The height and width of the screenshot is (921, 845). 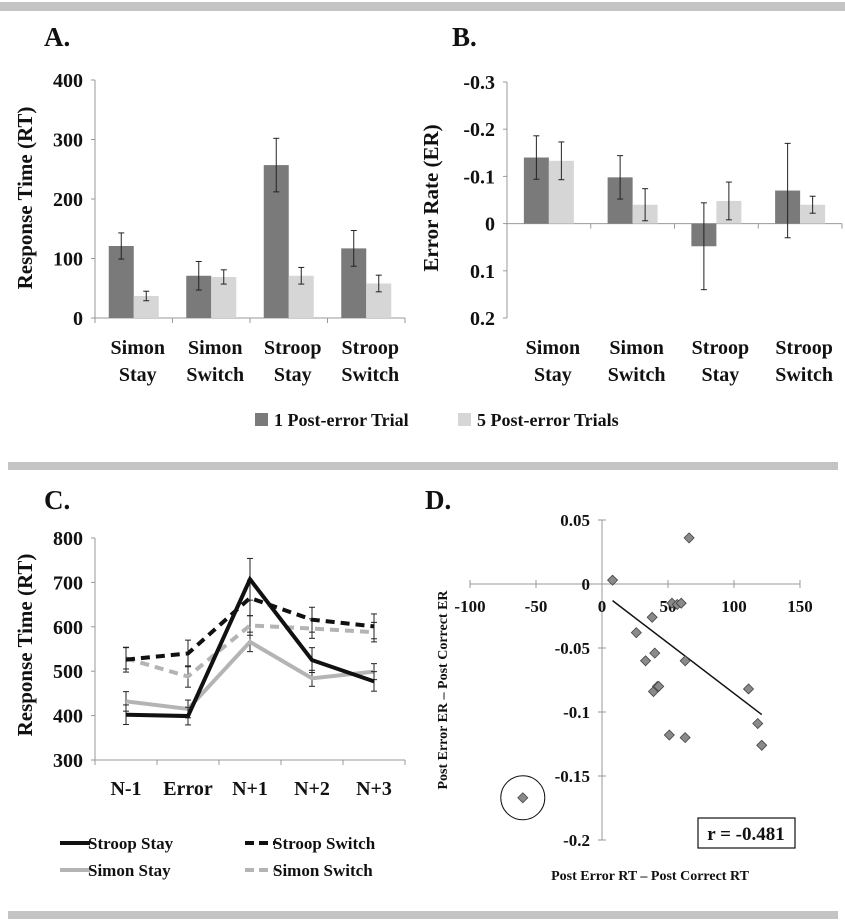 What do you see at coordinates (68, 628) in the screenshot?
I see `y-tick-label: 600` at bounding box center [68, 628].